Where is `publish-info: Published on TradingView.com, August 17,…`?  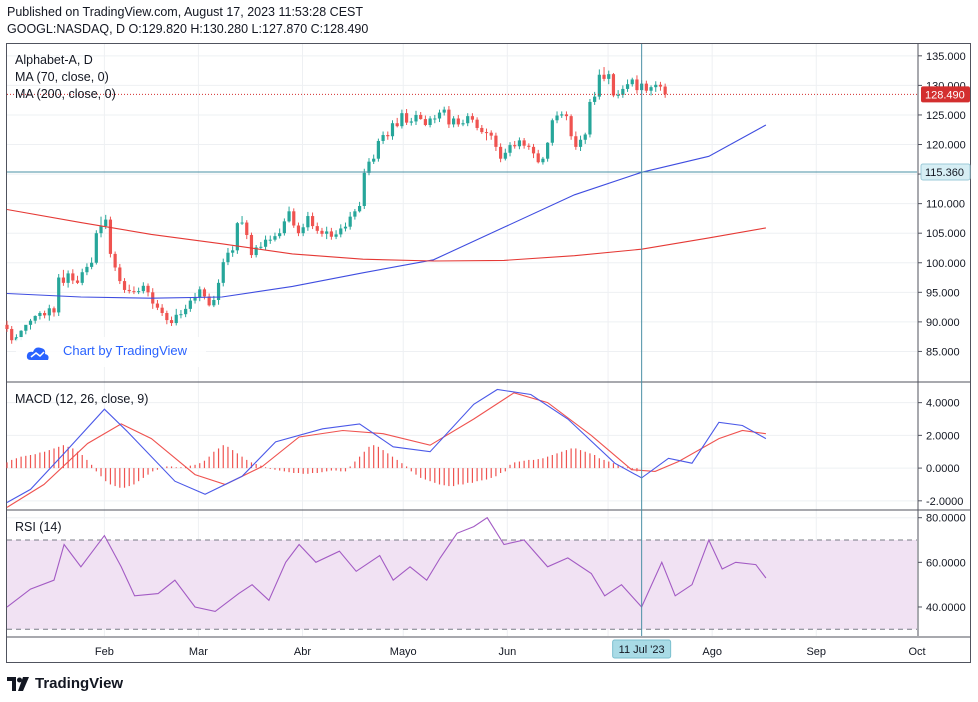
publish-info: Published on TradingView.com, August 17,… is located at coordinates (185, 12).